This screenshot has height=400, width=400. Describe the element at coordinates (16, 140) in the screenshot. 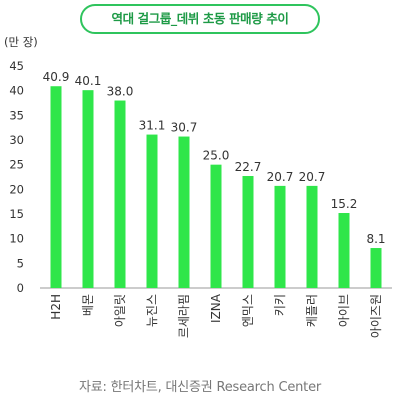

I see `y-tick-label: 30` at that location.